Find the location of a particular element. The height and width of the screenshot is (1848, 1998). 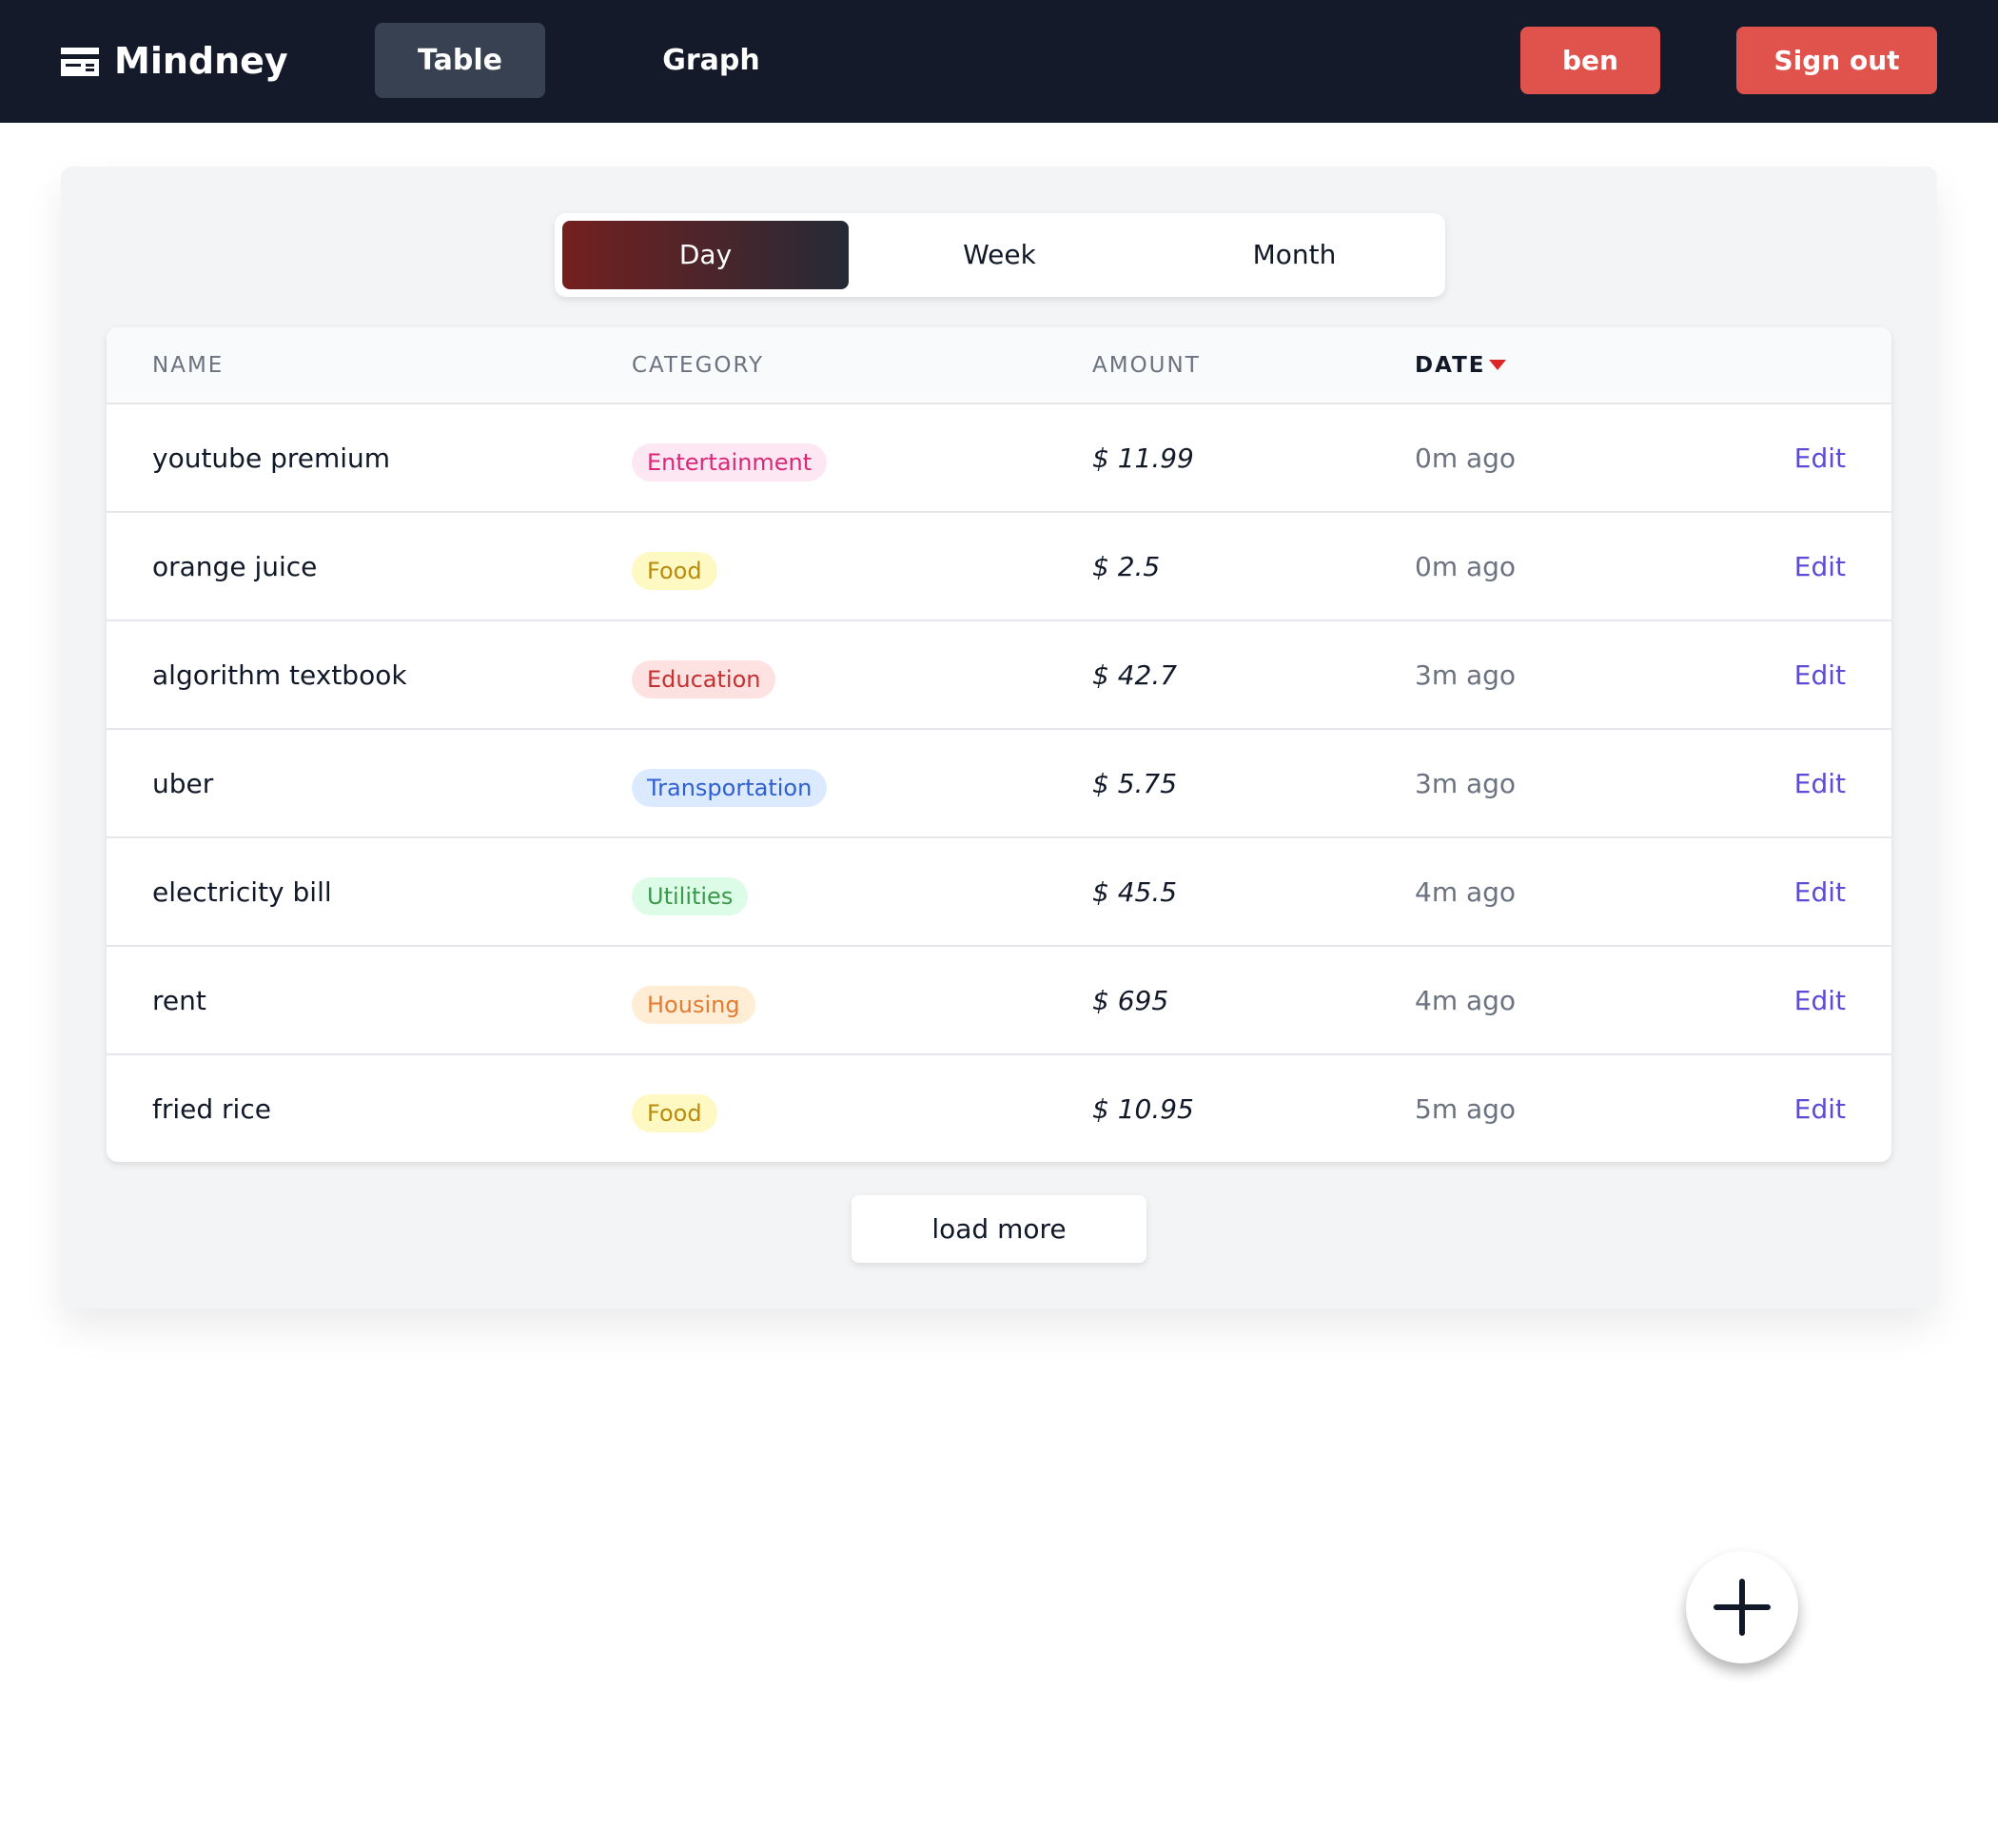

load-more-button: load more is located at coordinates (999, 1229).